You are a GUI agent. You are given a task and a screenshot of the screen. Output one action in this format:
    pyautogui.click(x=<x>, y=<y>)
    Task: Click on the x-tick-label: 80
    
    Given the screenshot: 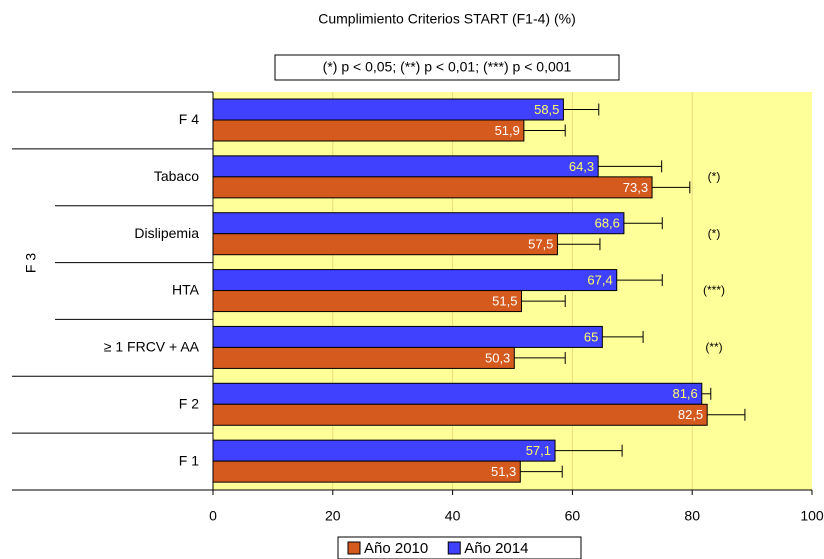 What is the action you would take?
    pyautogui.click(x=692, y=516)
    